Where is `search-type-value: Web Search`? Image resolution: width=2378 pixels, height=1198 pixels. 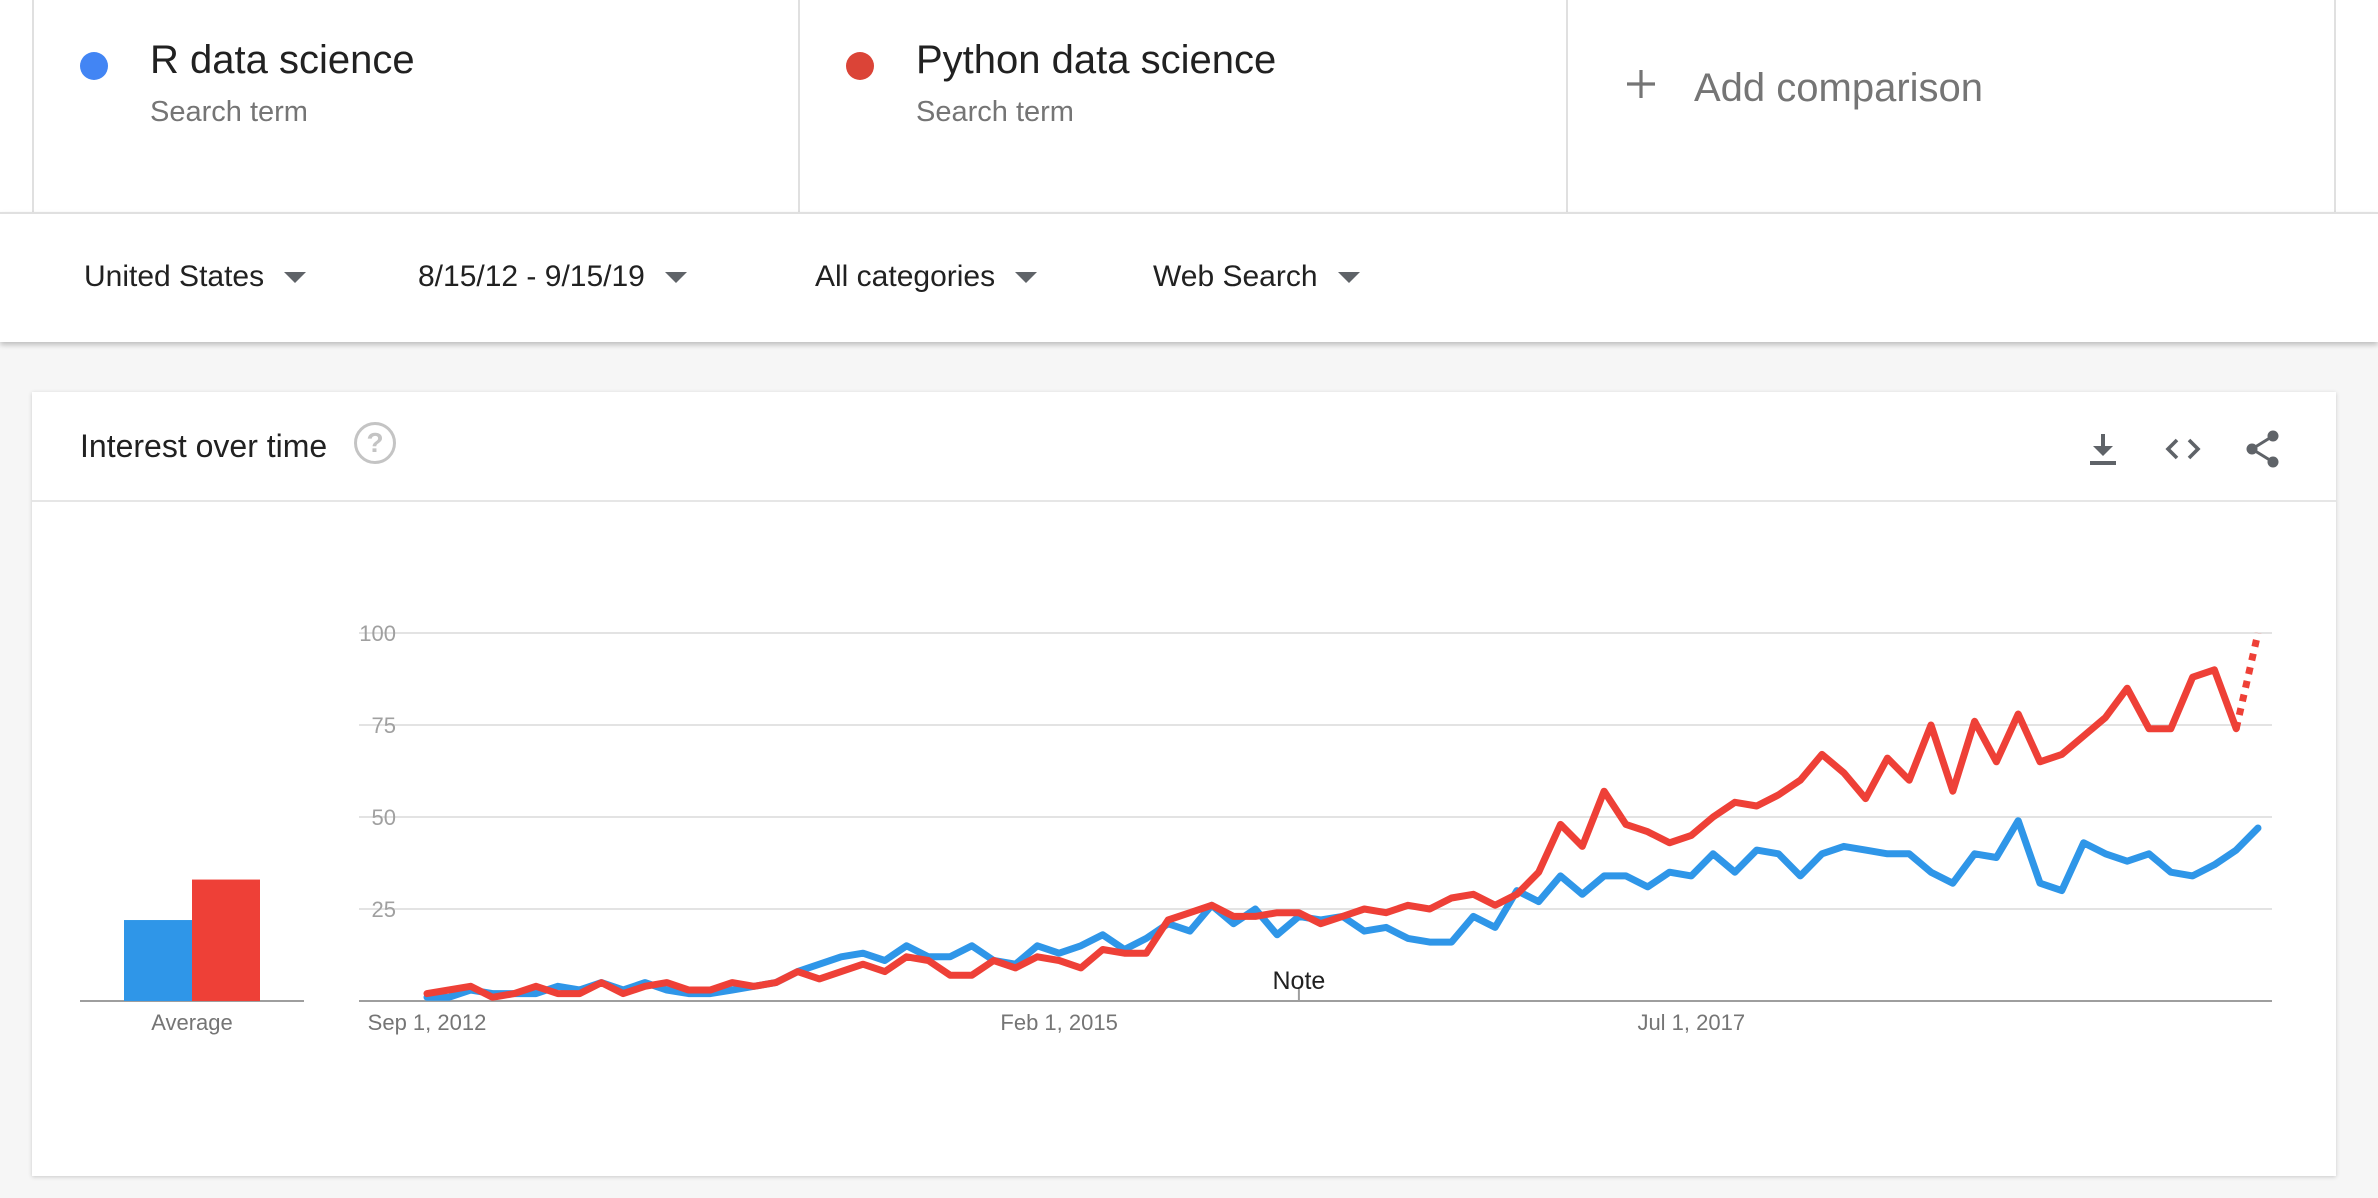
search-type-value: Web Search is located at coordinates (1235, 276).